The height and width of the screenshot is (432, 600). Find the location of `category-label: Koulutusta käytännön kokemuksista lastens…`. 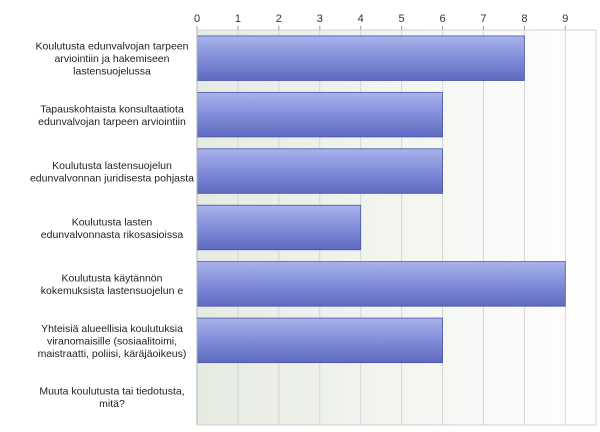

category-label: Koulutusta käytännön kokemuksista lastens… is located at coordinates (112, 285).